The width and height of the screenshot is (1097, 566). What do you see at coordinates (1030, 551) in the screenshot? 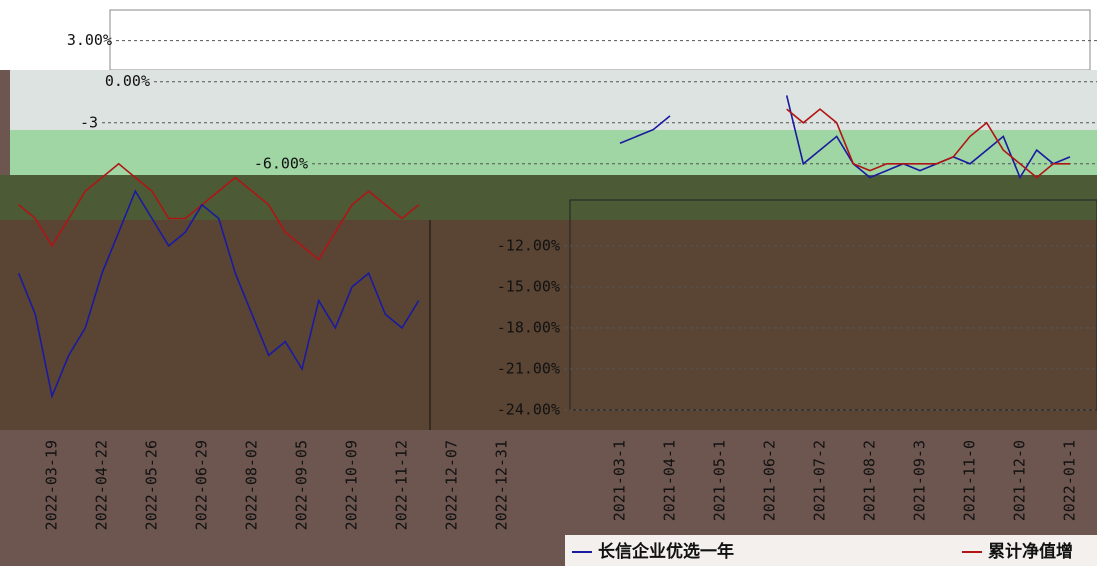
I see `legend-label: 累计净值增` at bounding box center [1030, 551].